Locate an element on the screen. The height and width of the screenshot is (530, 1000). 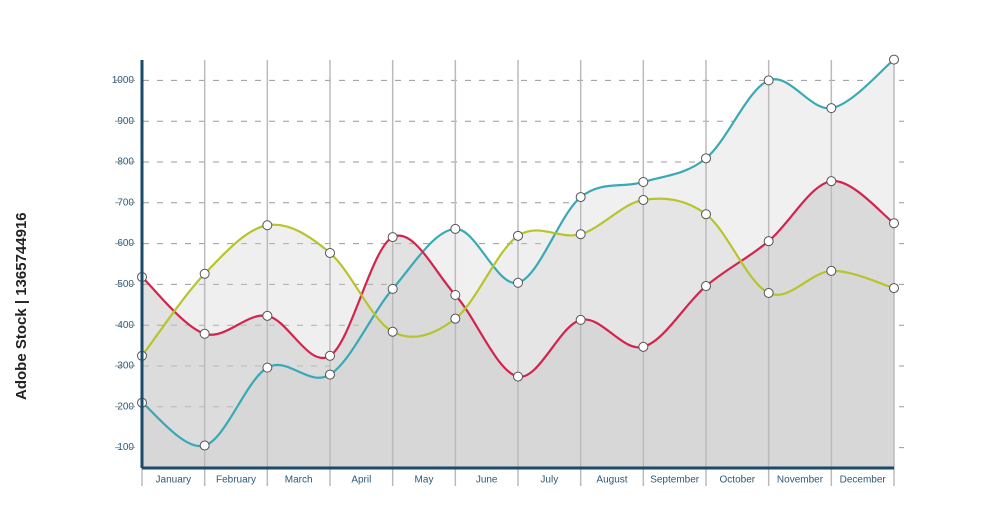
y-tick-label: 400 is located at coordinates (125, 325).